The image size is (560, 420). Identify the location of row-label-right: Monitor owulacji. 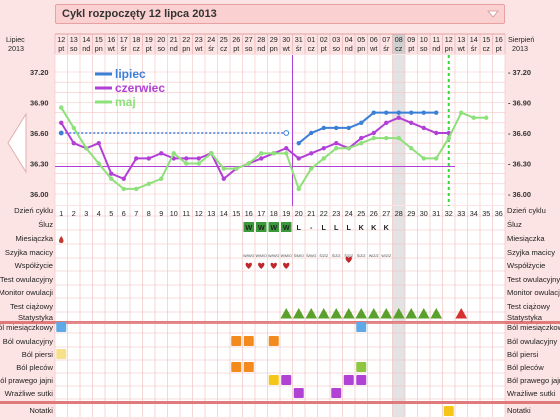
(533, 292).